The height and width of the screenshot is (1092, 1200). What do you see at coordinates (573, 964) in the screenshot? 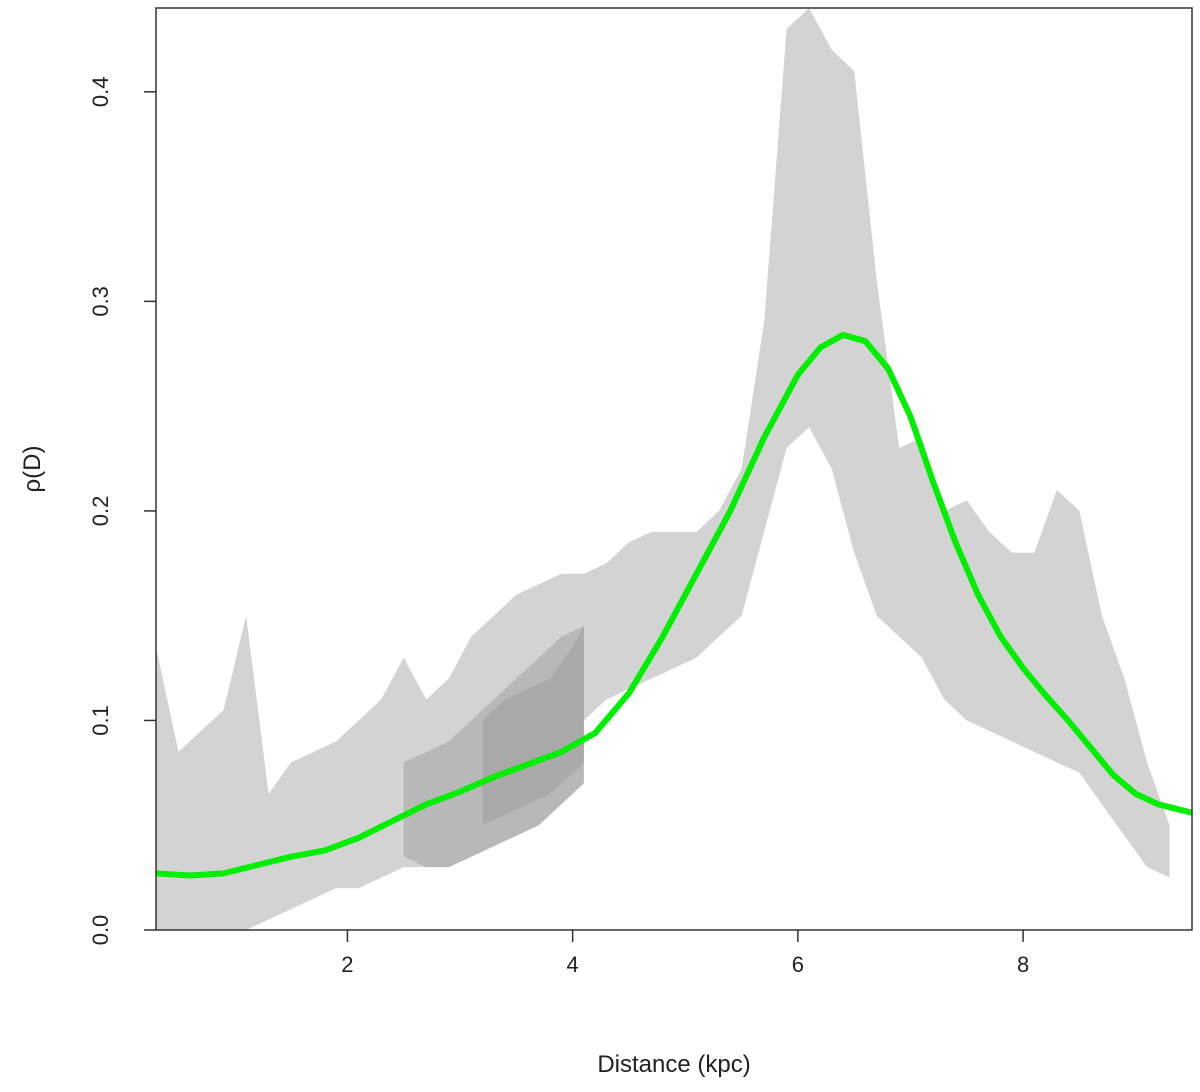
I see `x-tick-label: 4` at bounding box center [573, 964].